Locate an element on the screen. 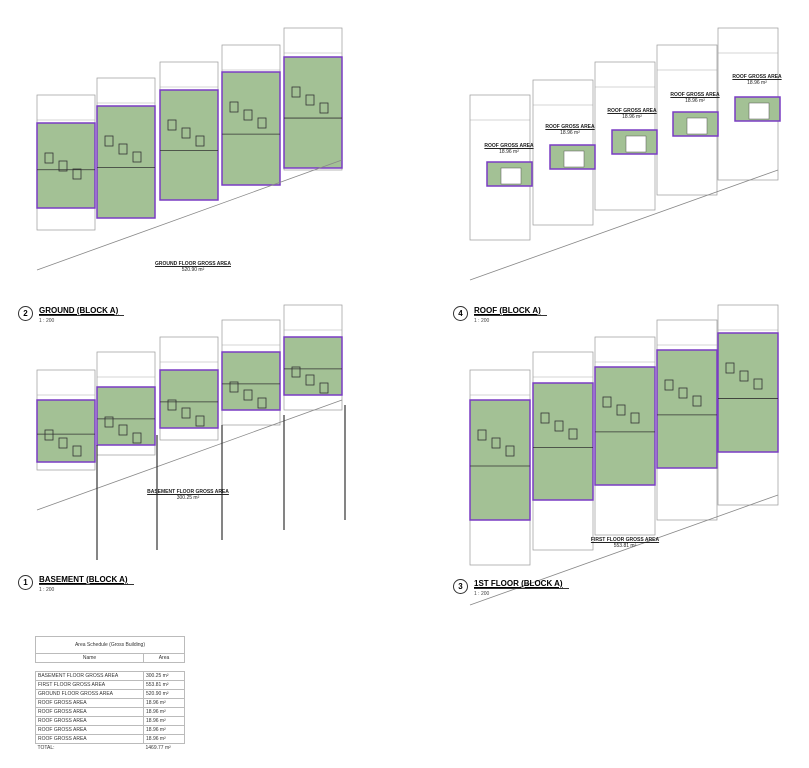  table-row: BASEMENT FLOOR GROSS AREA 300.25 m² is located at coordinates (110, 676).